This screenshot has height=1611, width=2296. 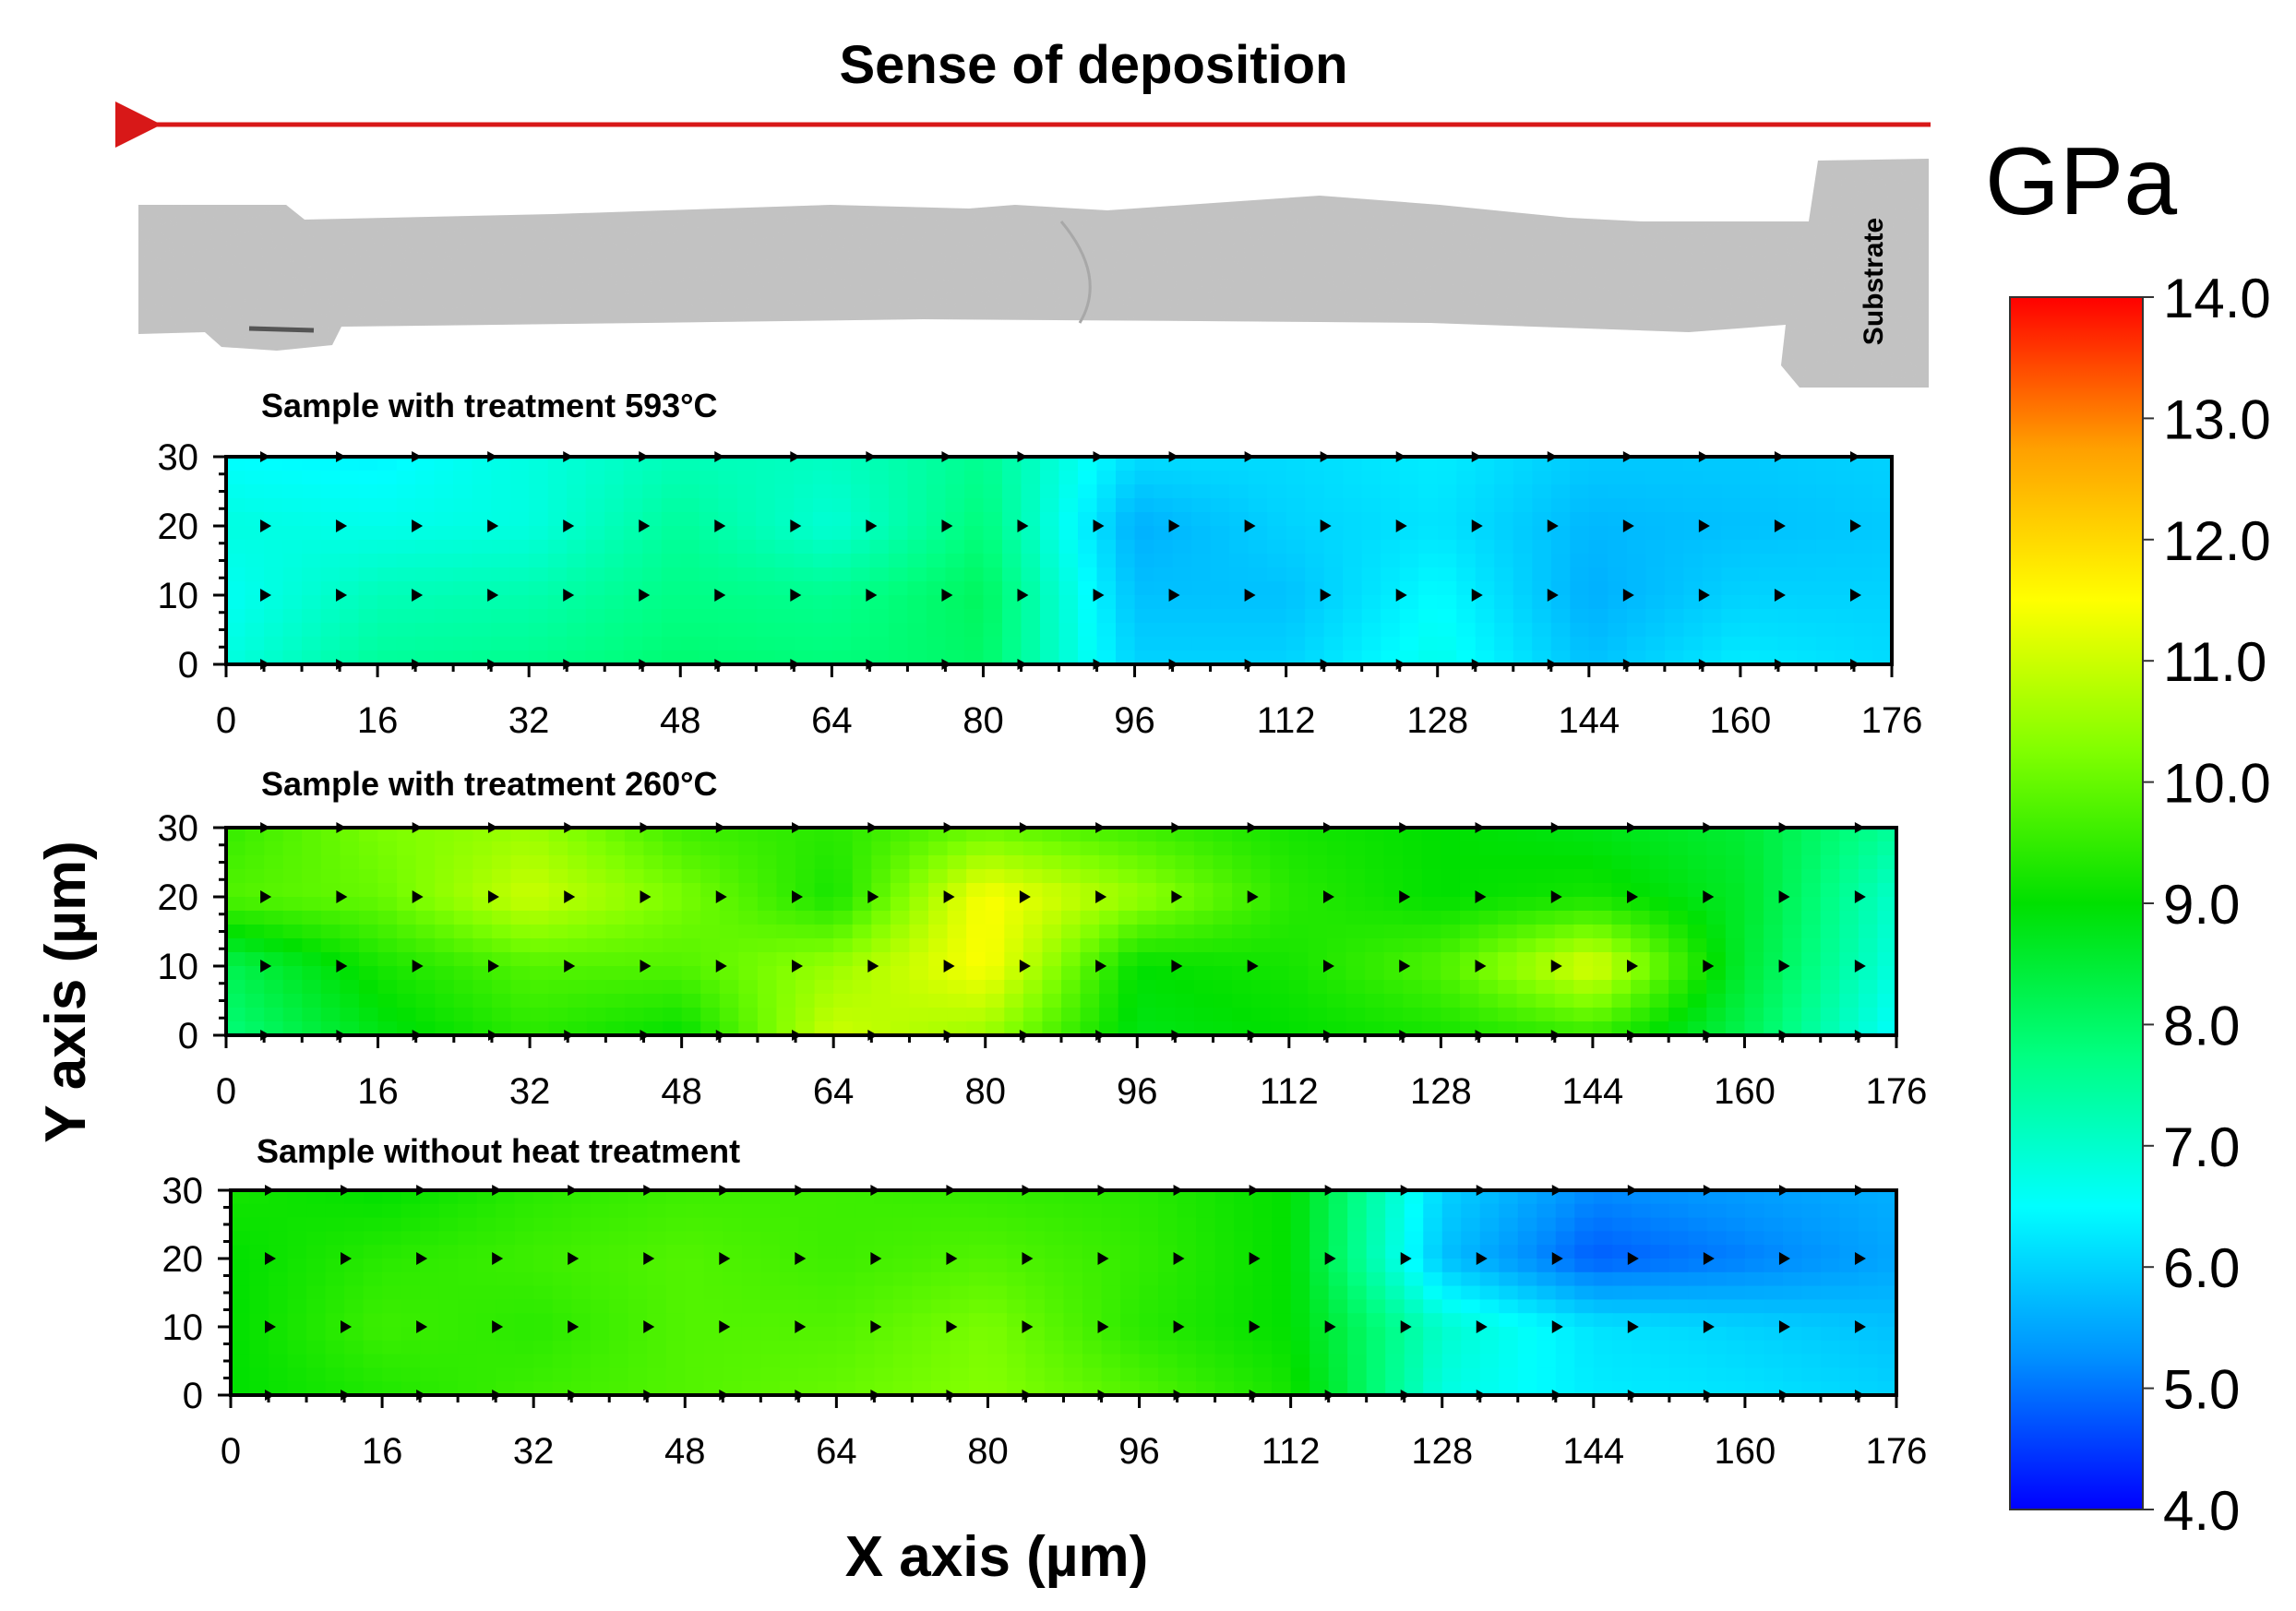 I want to click on x-tick-label: 80, so click(x=985, y=1092).